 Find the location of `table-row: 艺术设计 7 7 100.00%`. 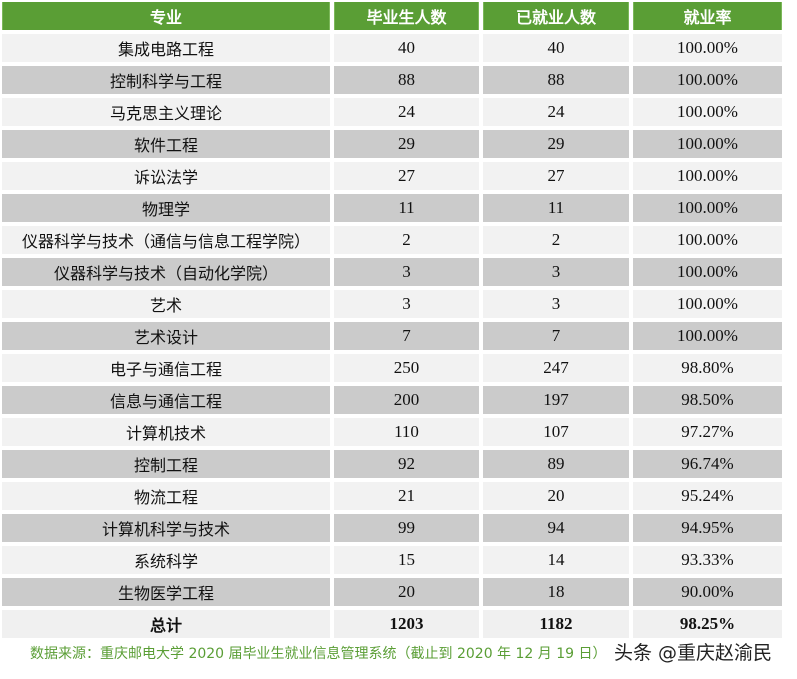

table-row: 艺术设计 7 7 100.00% is located at coordinates (395, 338).